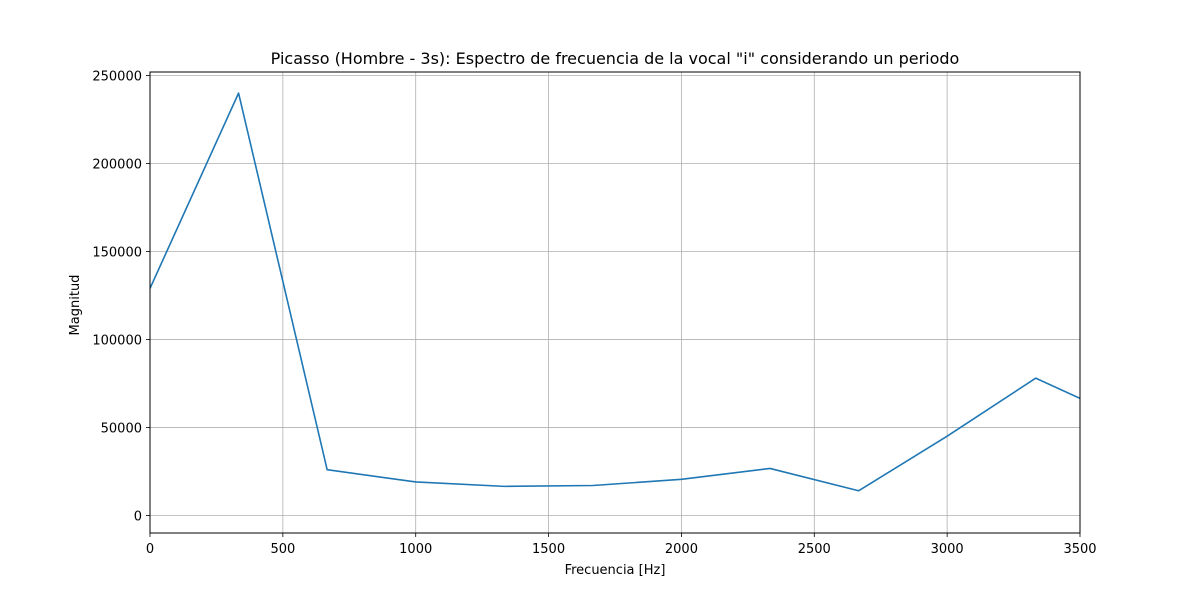 This screenshot has width=1200, height=600. Describe the element at coordinates (150, 549) in the screenshot. I see `x-tick-label: 0` at that location.